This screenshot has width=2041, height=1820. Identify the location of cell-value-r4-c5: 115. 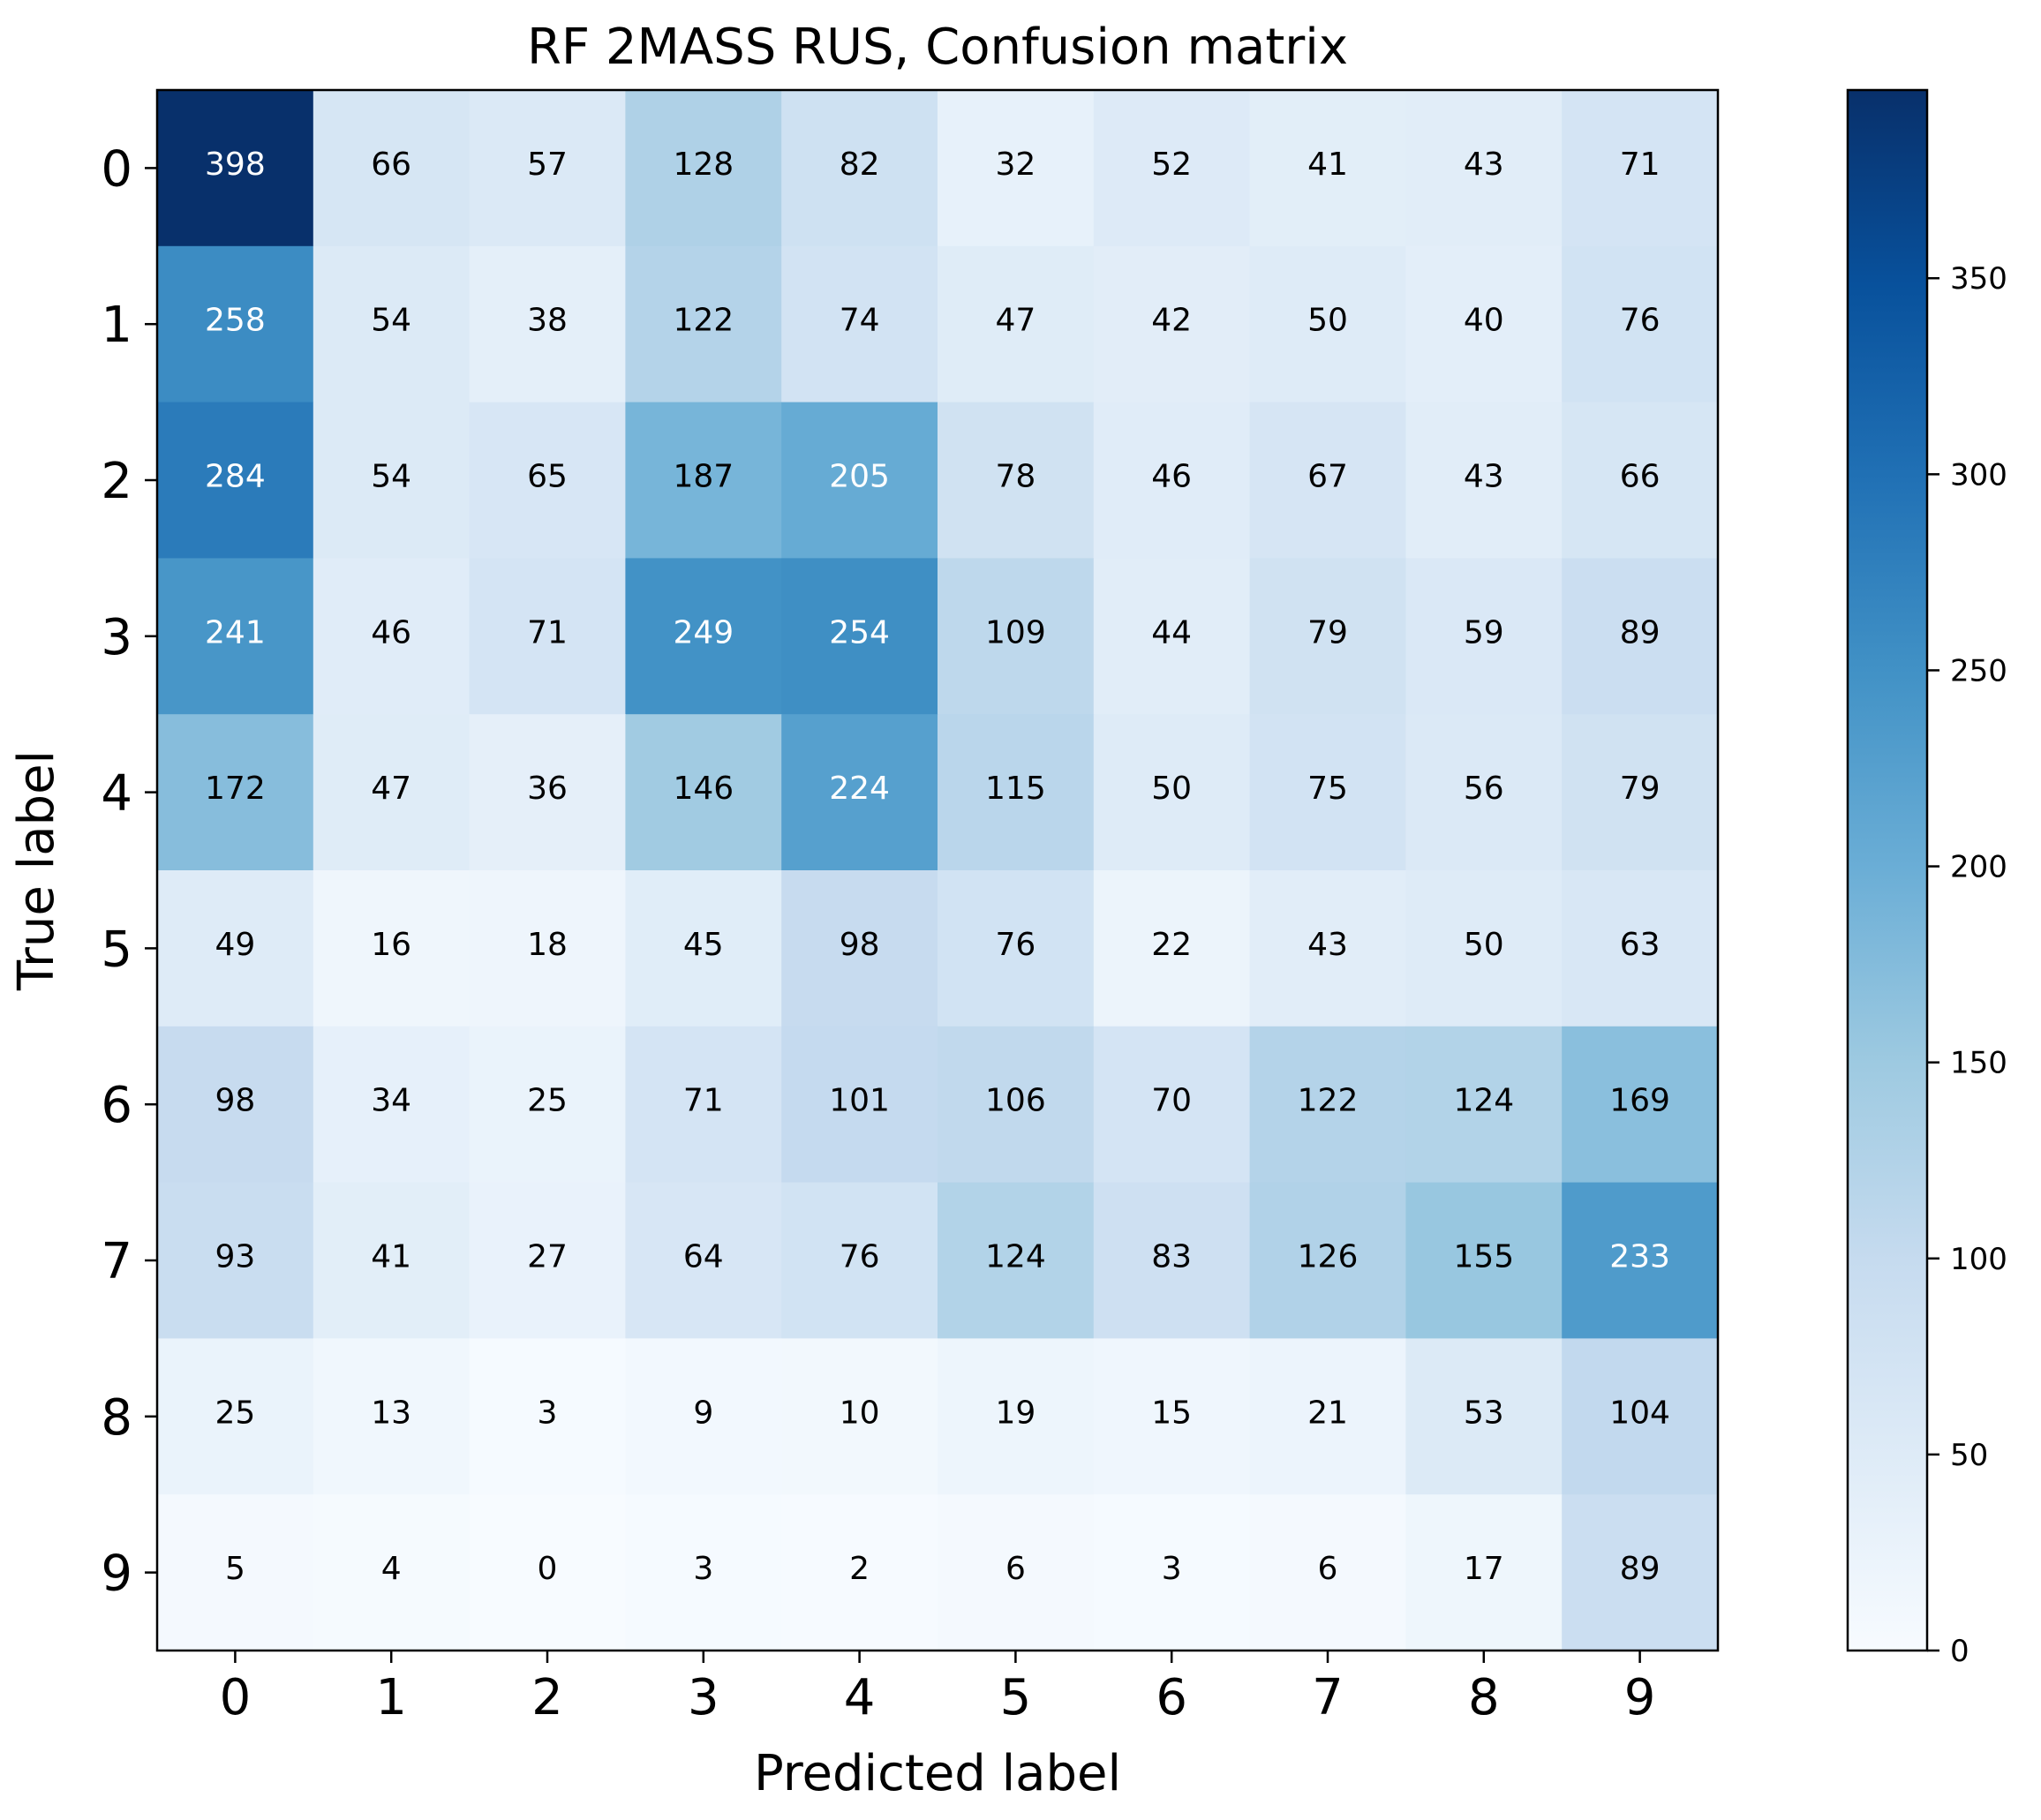
(1015, 789).